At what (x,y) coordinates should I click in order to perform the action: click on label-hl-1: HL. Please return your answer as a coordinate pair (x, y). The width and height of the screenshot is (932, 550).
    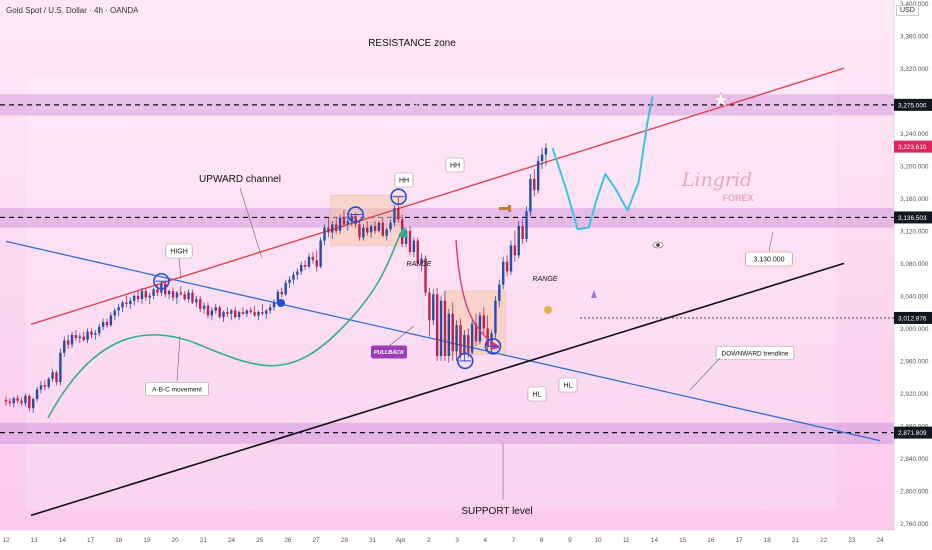
    Looking at the image, I should click on (537, 394).